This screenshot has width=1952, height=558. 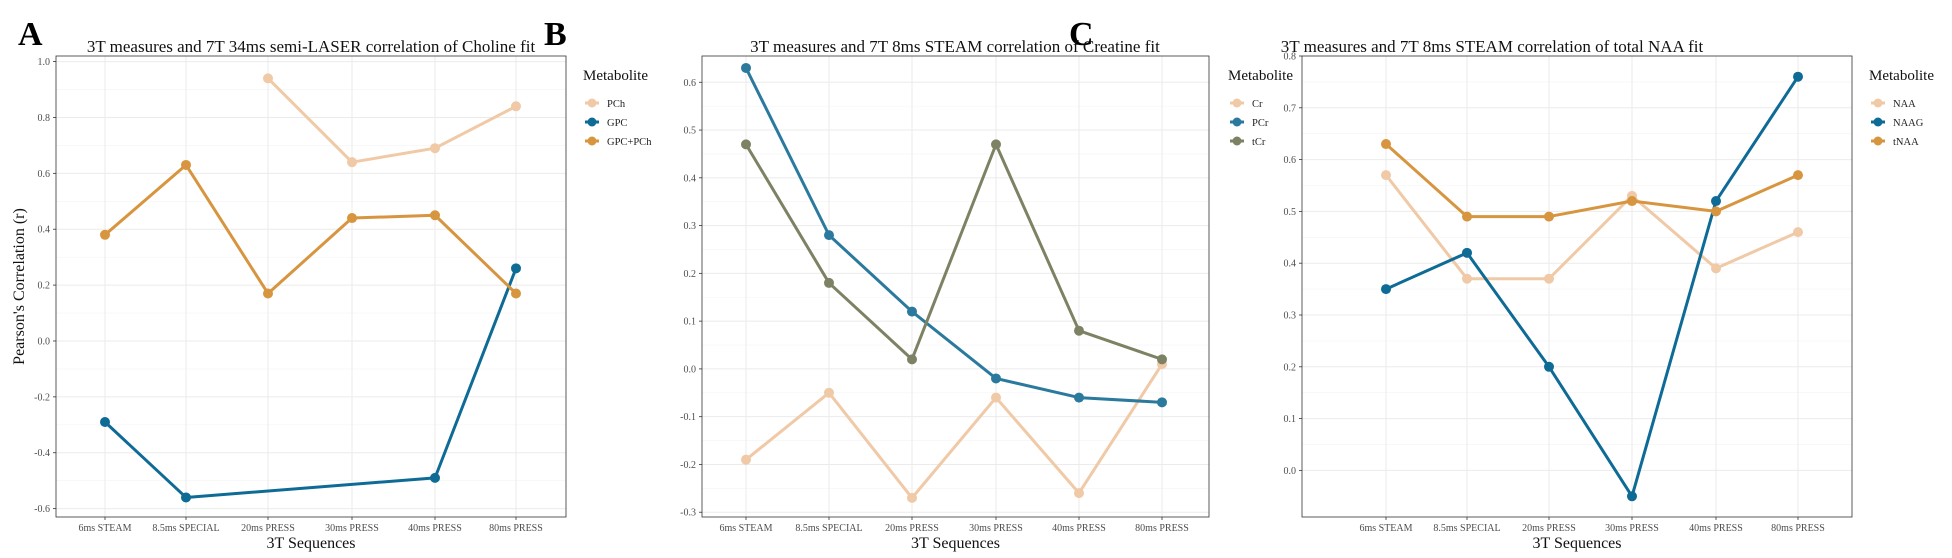 I want to click on series-tcr, so click(x=954, y=252).